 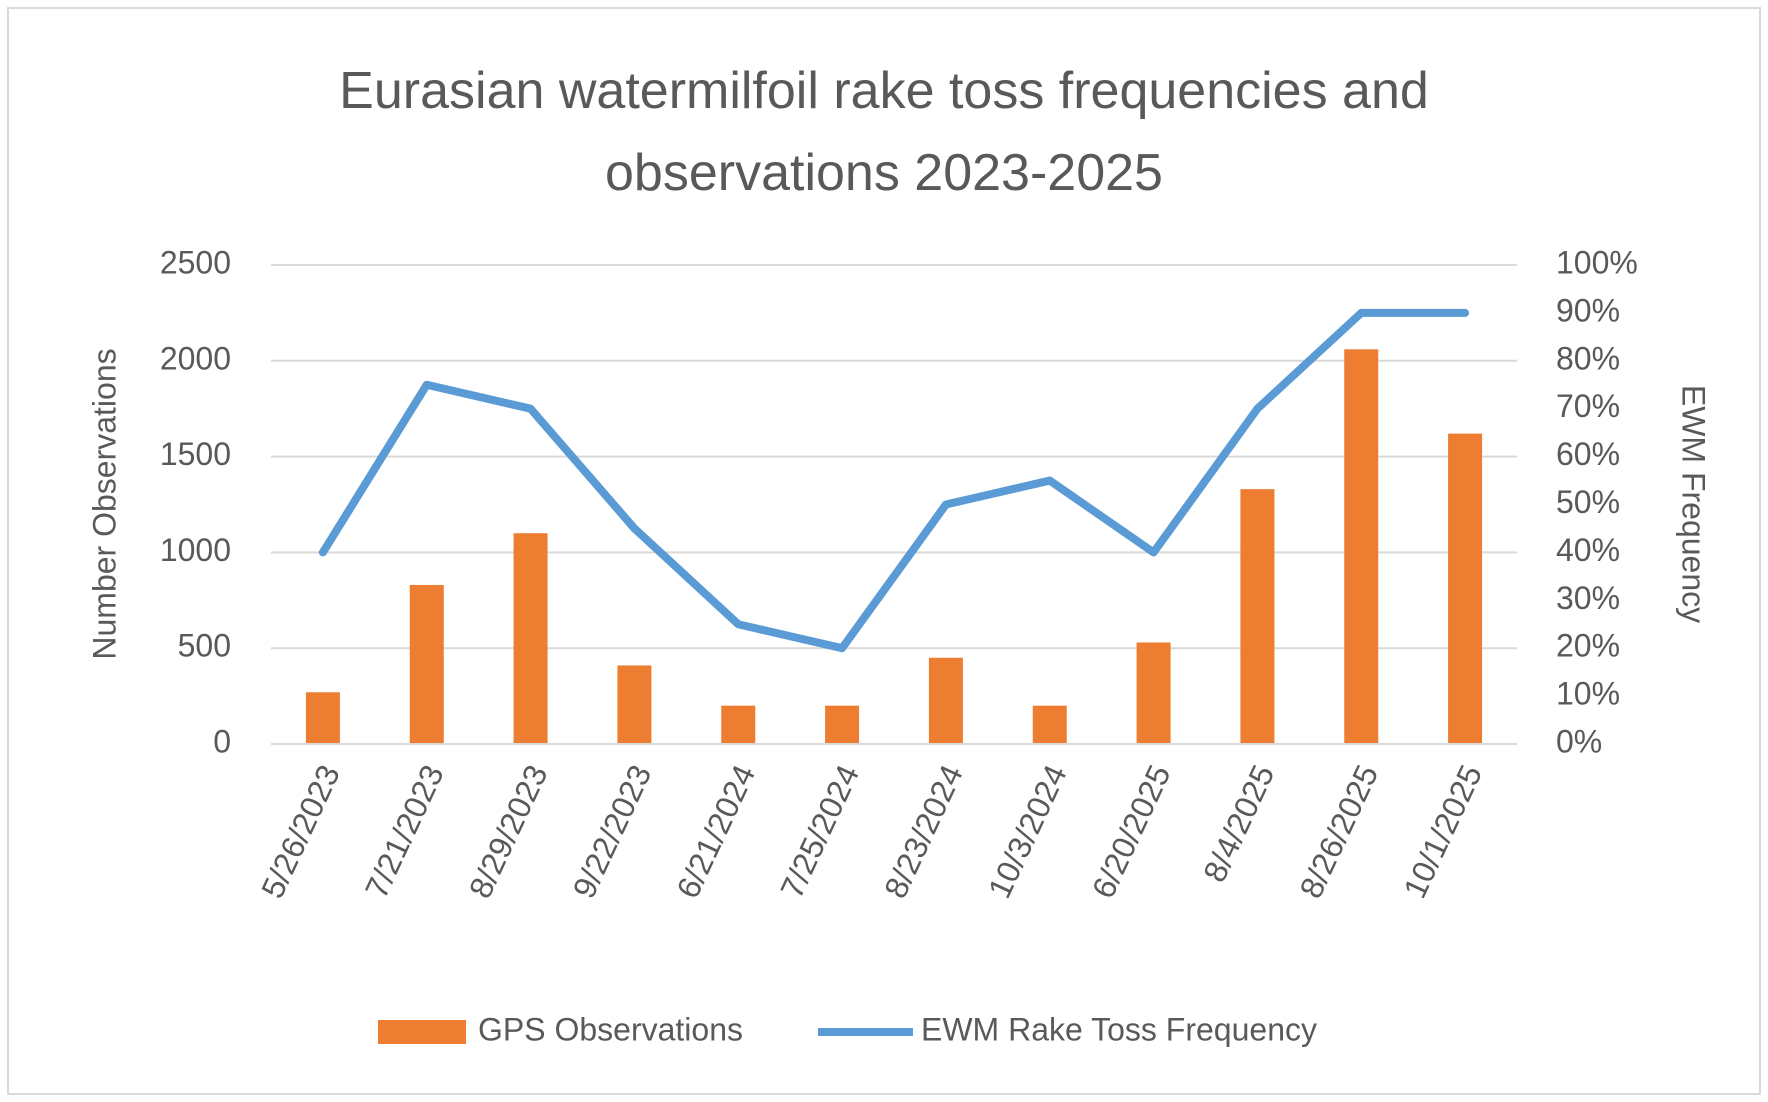 I want to click on y2-tick-label: 100%, so click(x=1597, y=262).